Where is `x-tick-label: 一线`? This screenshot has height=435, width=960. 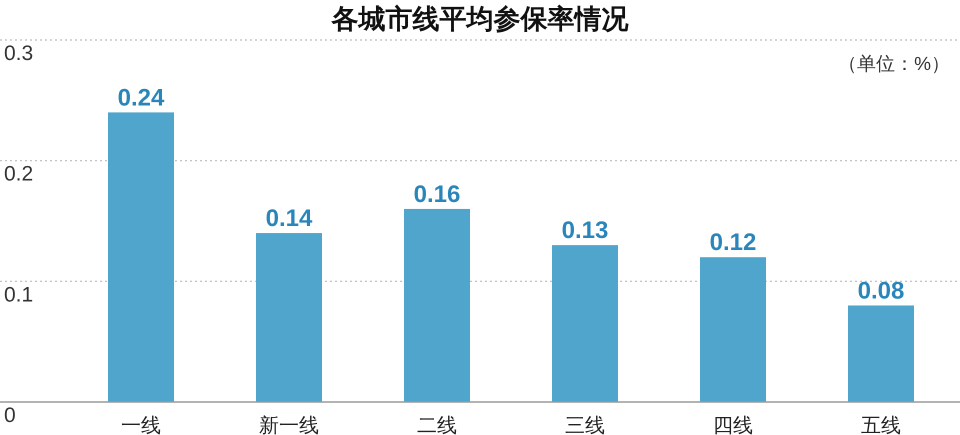 x-tick-label: 一线 is located at coordinates (141, 425).